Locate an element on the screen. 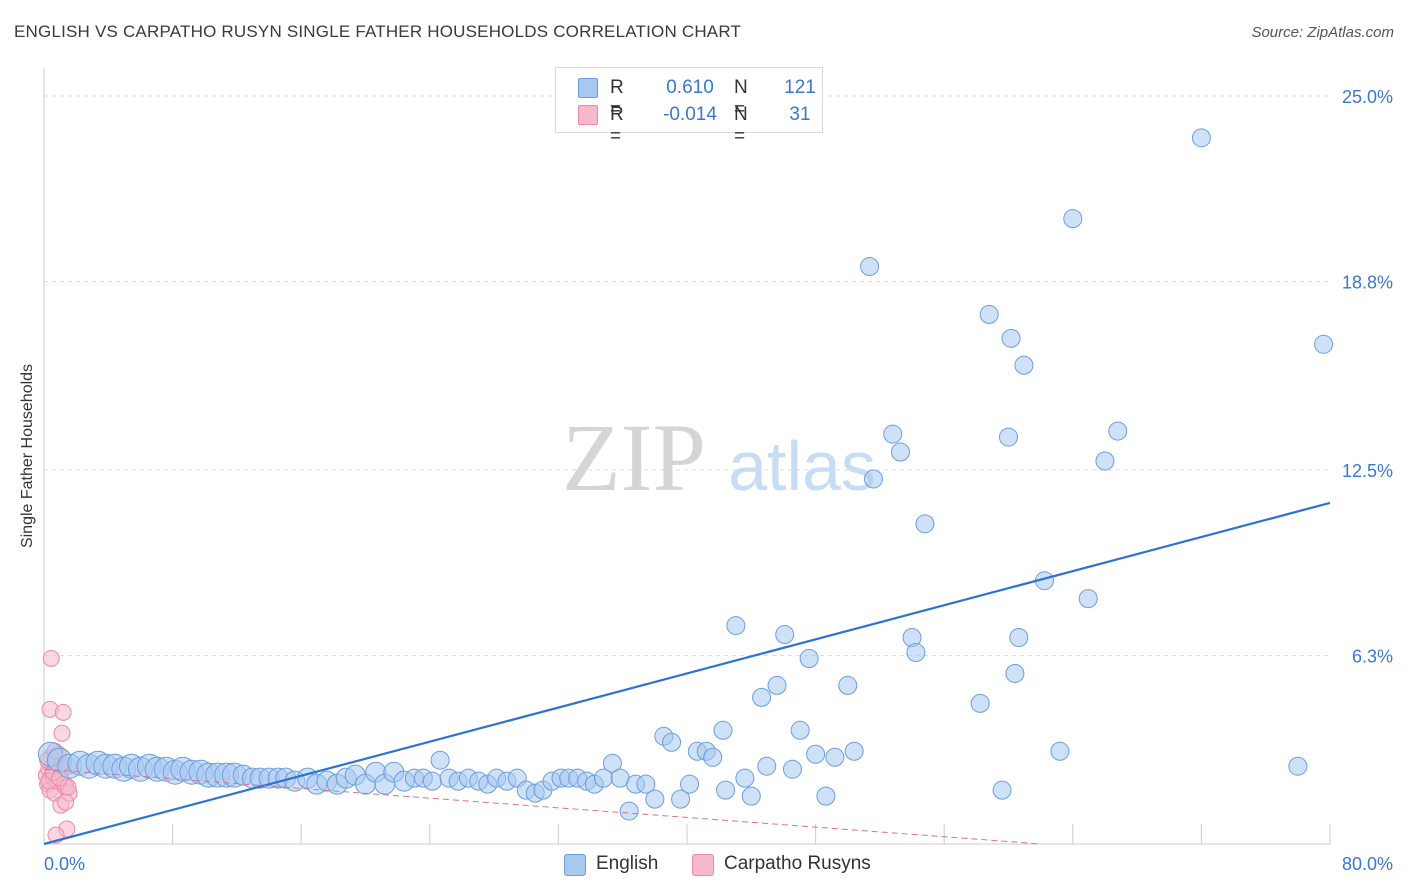  y-tick-label: 12.5% is located at coordinates (1367, 471).